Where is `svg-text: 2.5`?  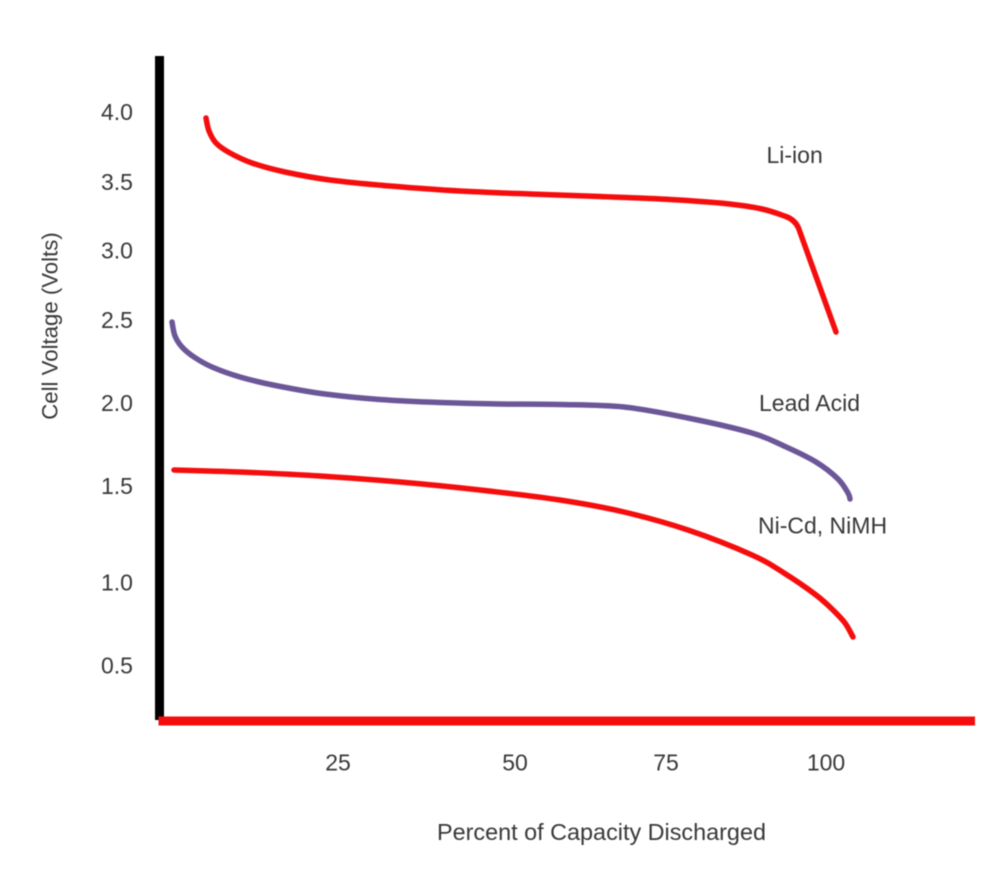
svg-text: 2.5 is located at coordinates (117, 320).